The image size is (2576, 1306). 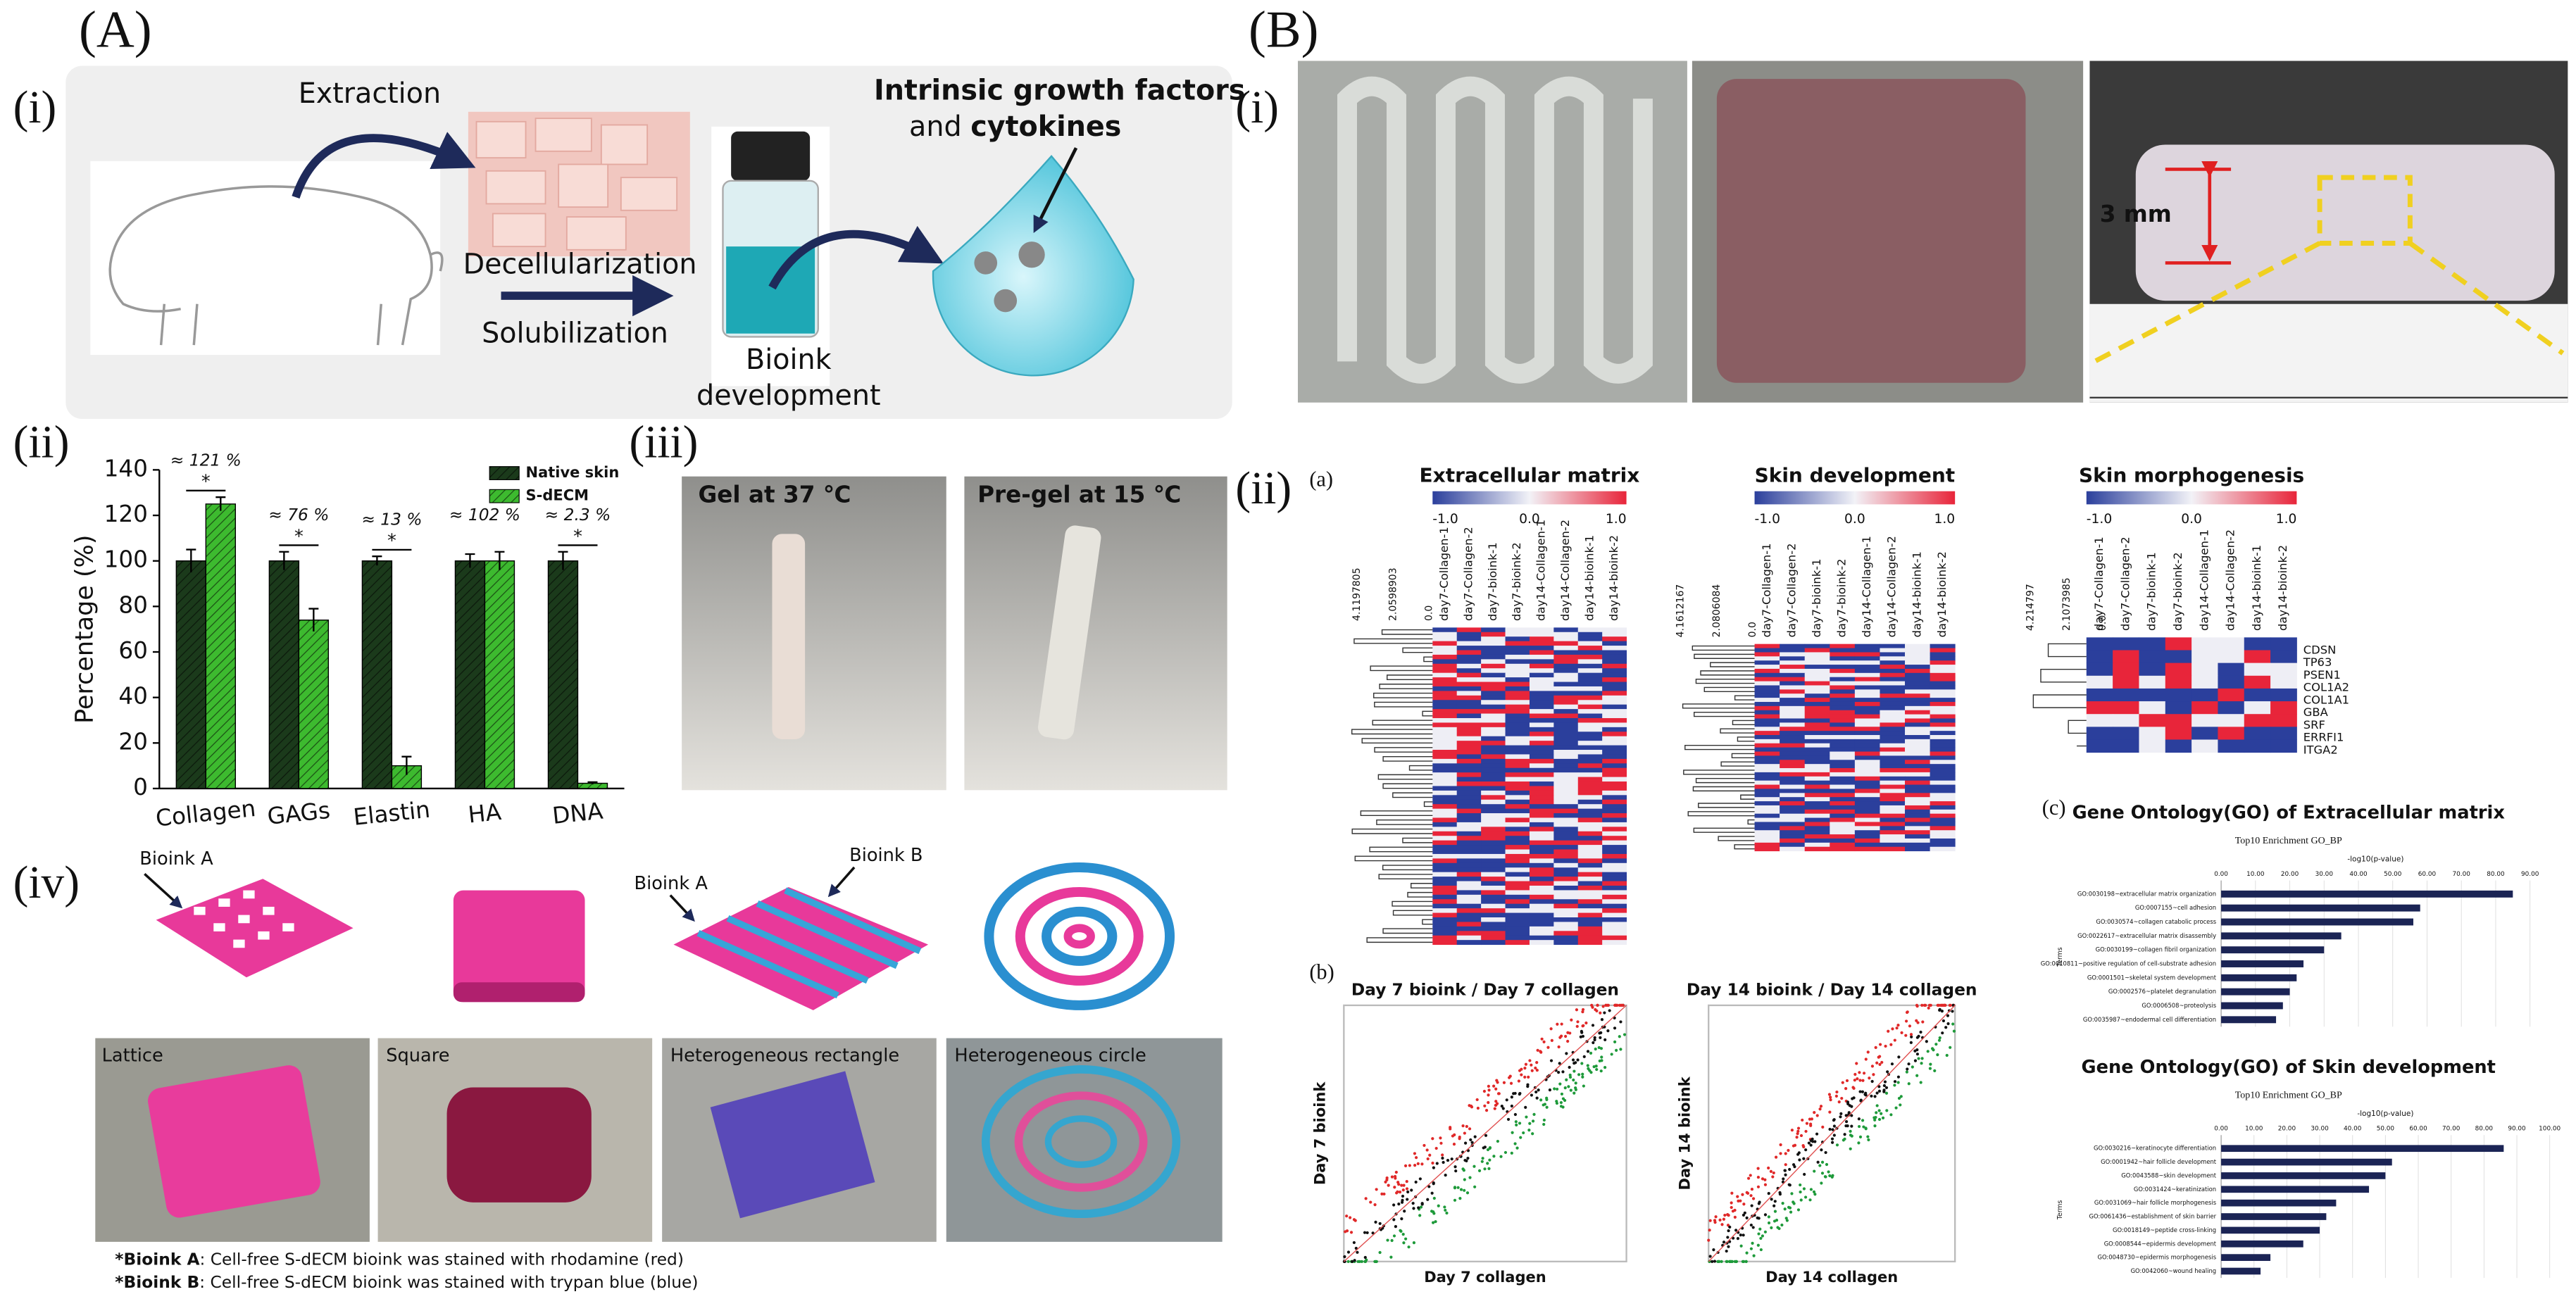 What do you see at coordinates (504, 473) in the screenshot?
I see `legend-hatch` at bounding box center [504, 473].